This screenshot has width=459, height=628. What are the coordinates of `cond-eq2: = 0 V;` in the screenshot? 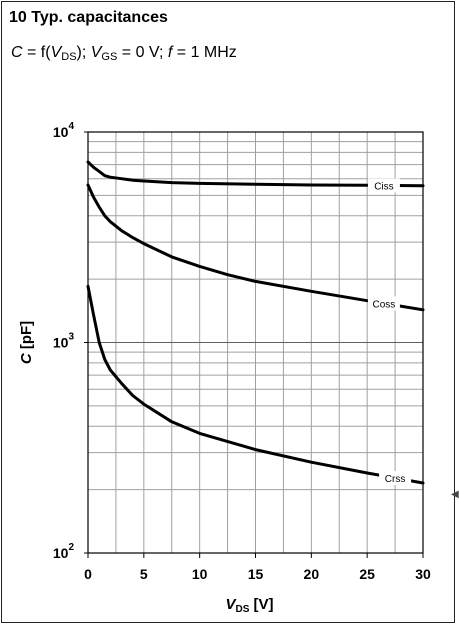 It's located at (142, 52).